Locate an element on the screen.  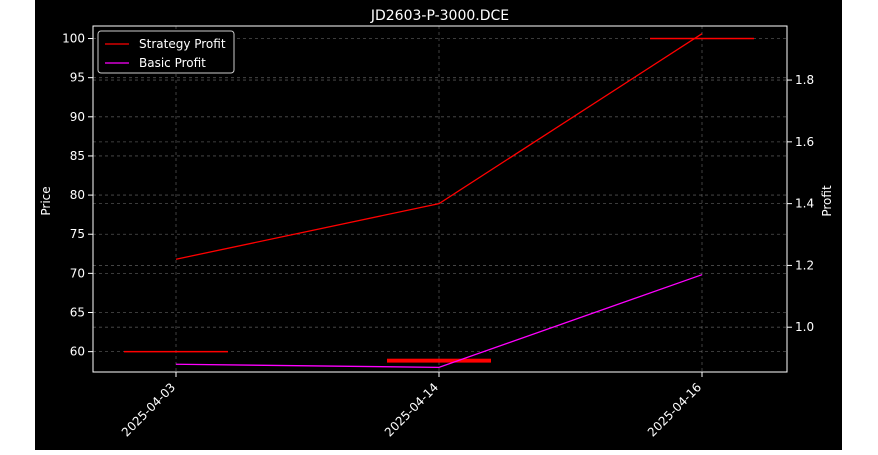
y2-axis-label: Profit is located at coordinates (827, 201).